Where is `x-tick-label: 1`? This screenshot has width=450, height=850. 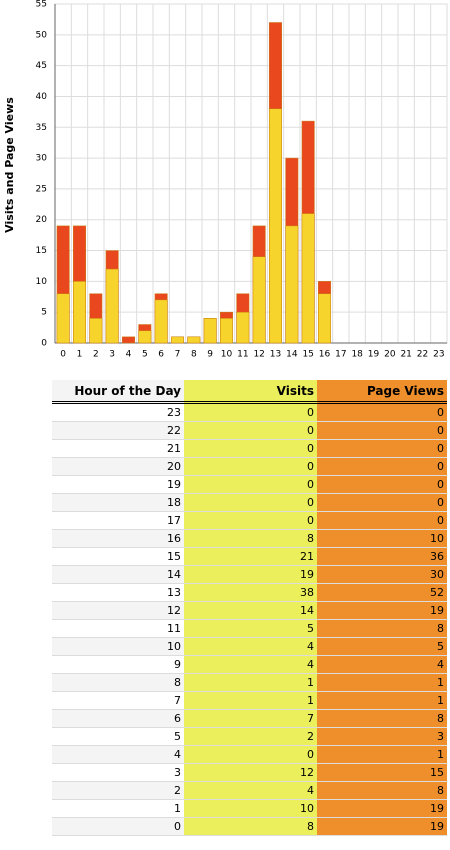
x-tick-label: 1 is located at coordinates (80, 355).